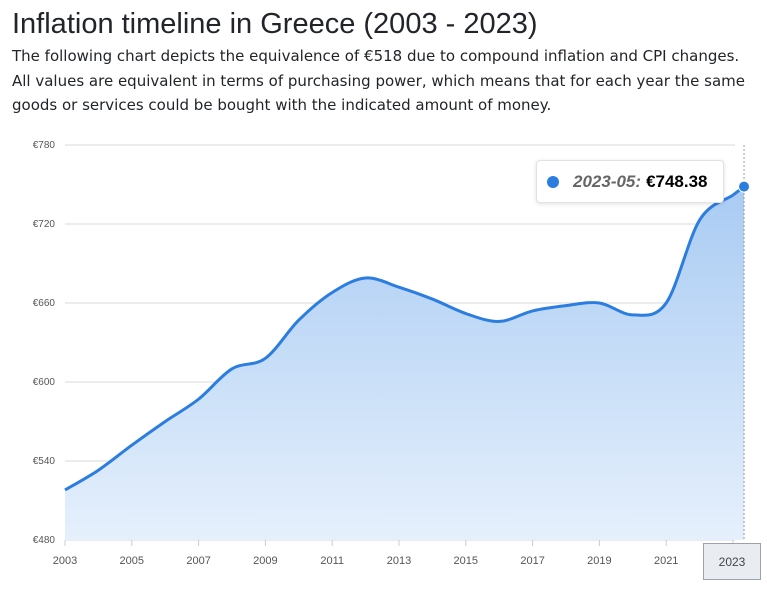  What do you see at coordinates (677, 181) in the screenshot?
I see `tooltip-value: €748.38` at bounding box center [677, 181].